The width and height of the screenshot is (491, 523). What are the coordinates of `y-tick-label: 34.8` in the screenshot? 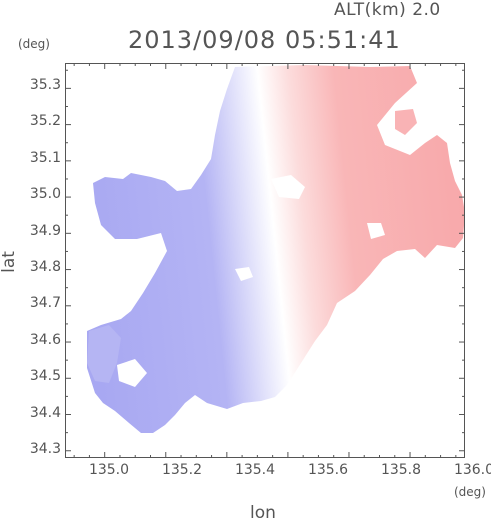 It's located at (45, 267).